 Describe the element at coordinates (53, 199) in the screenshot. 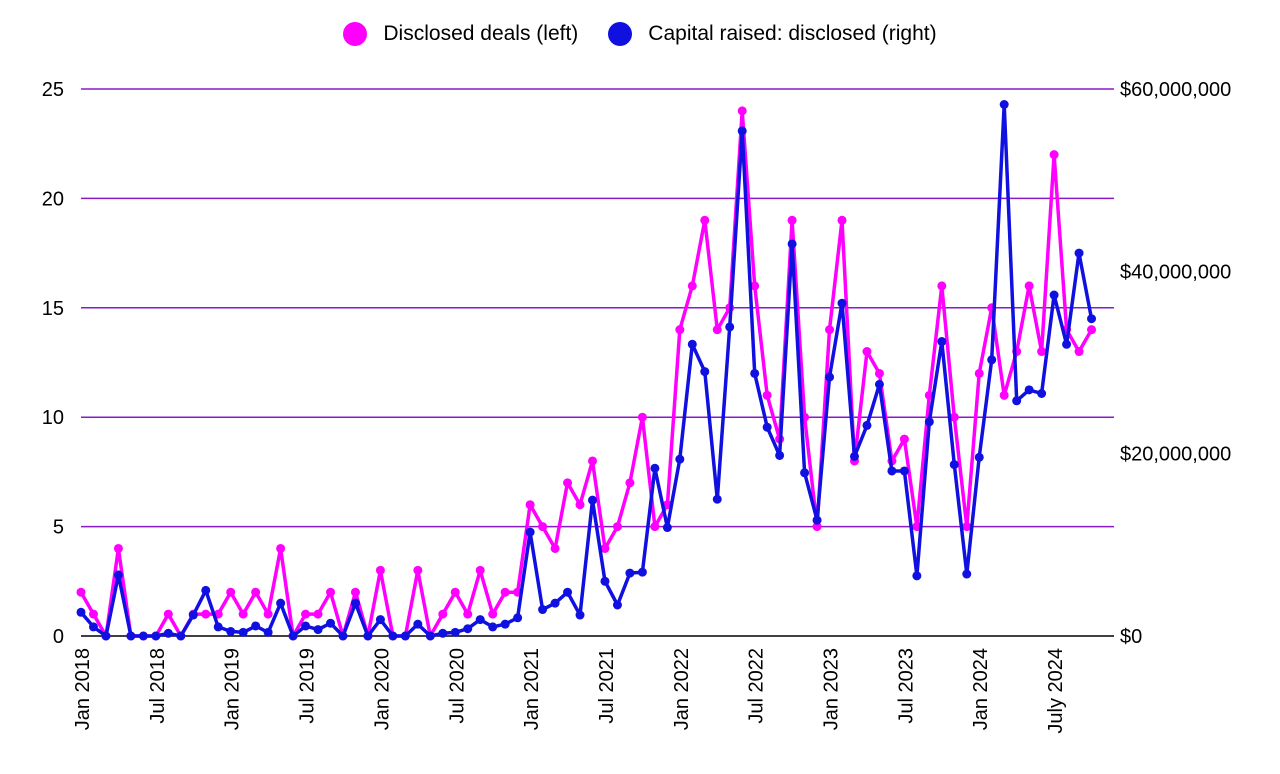

I see `left-tick-label: 20` at that location.